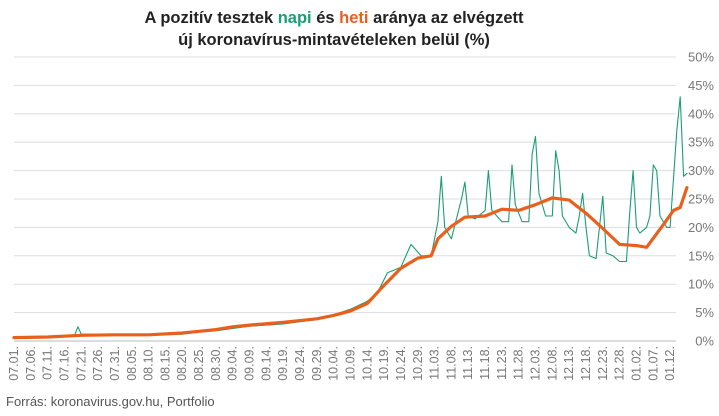  I want to click on y-tick-label: 35%, so click(701, 142).